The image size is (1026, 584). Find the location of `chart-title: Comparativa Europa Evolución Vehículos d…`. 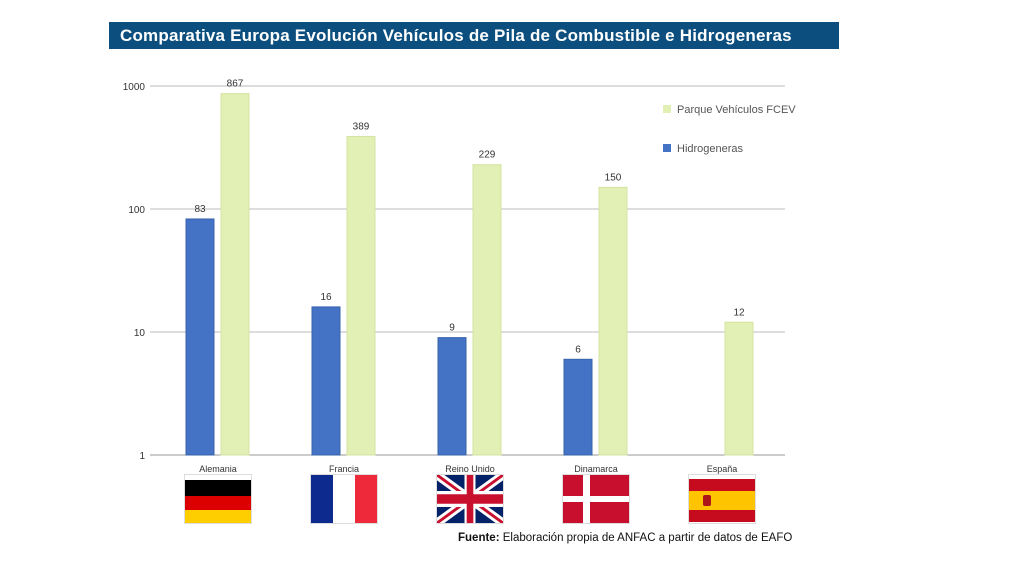

chart-title: Comparativa Europa Evolución Vehículos d… is located at coordinates (474, 35).